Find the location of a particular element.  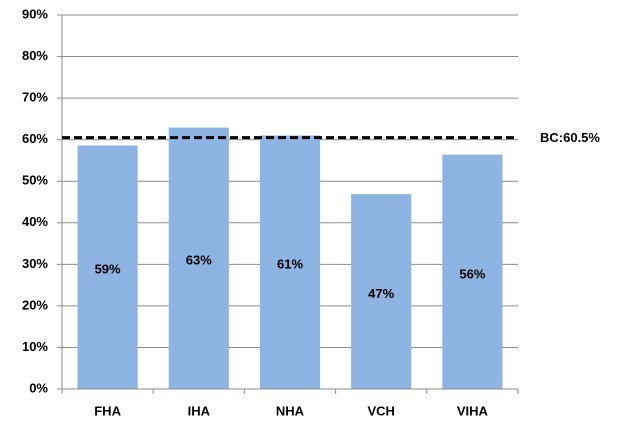

y-tick-label: 90% is located at coordinates (35, 13).